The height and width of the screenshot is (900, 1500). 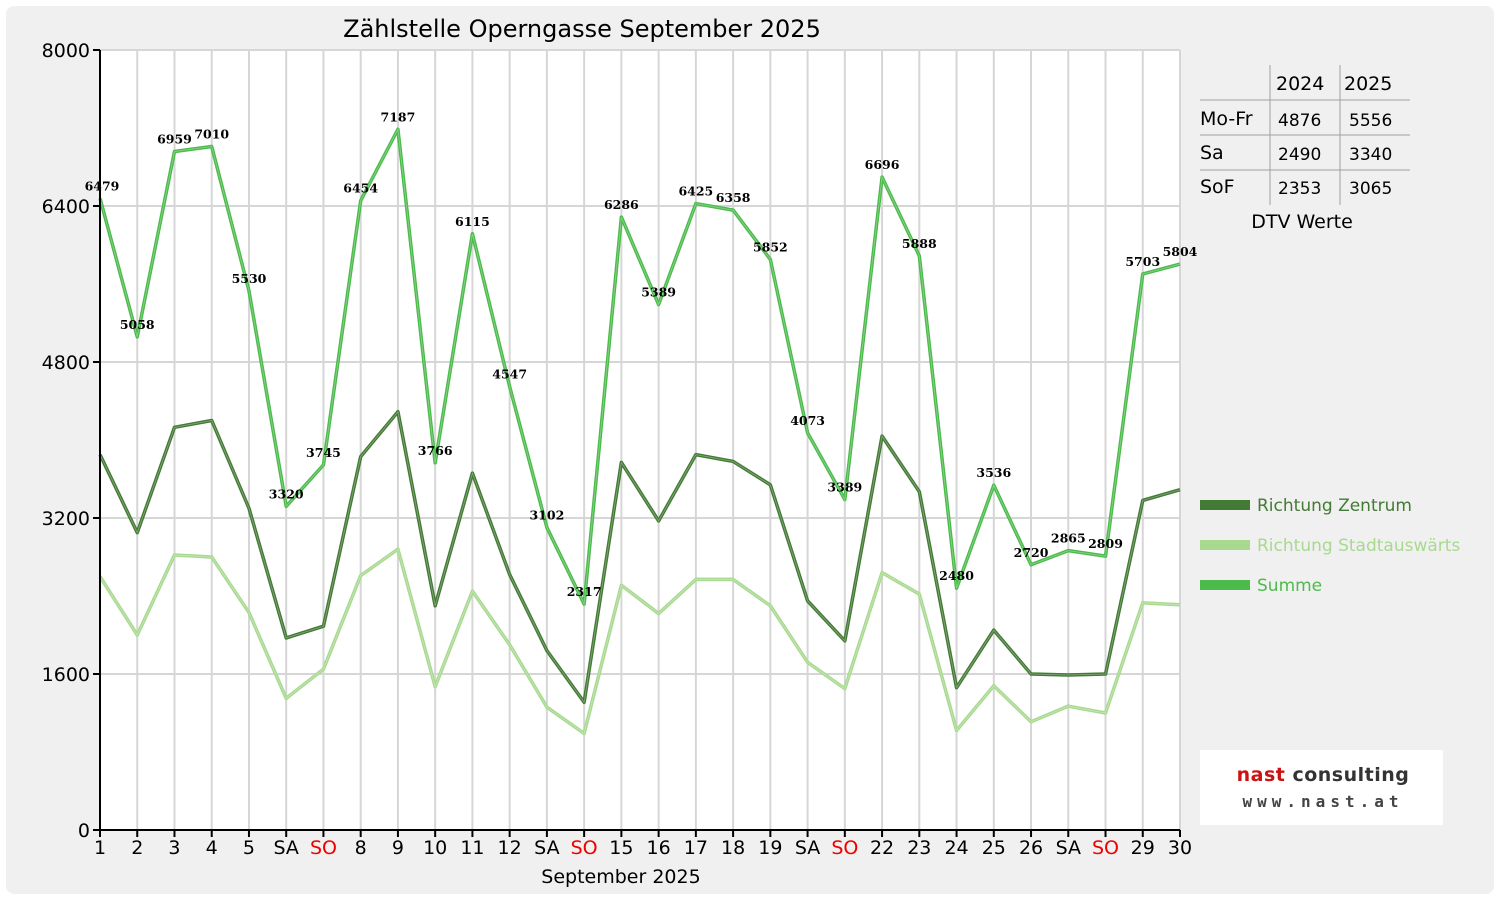 I want to click on x-tick-label: 3, so click(x=174, y=848).